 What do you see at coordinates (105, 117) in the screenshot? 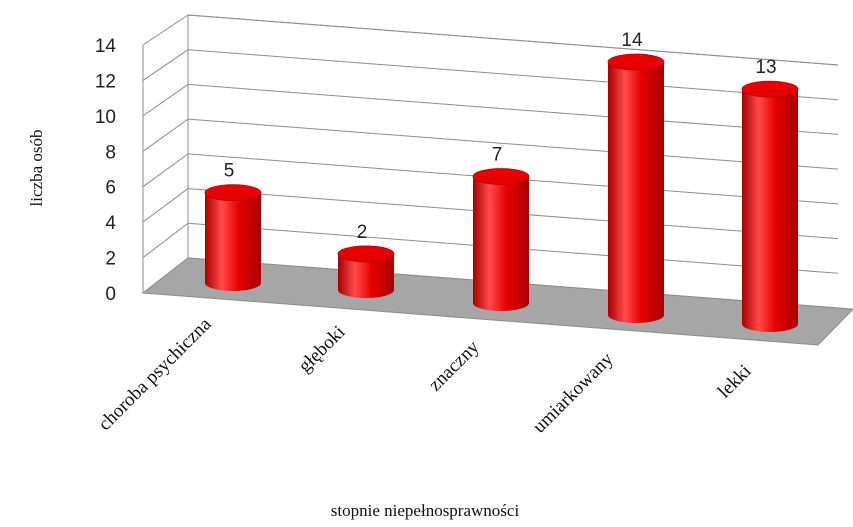
I see `y-tick-label: 10` at bounding box center [105, 117].